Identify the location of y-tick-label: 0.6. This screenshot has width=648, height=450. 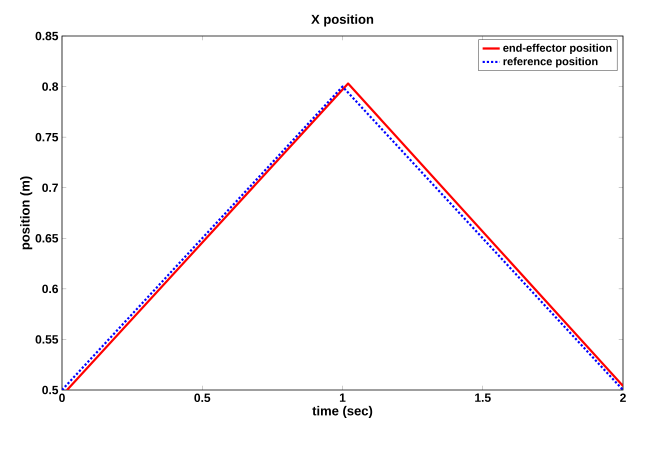
(50, 289).